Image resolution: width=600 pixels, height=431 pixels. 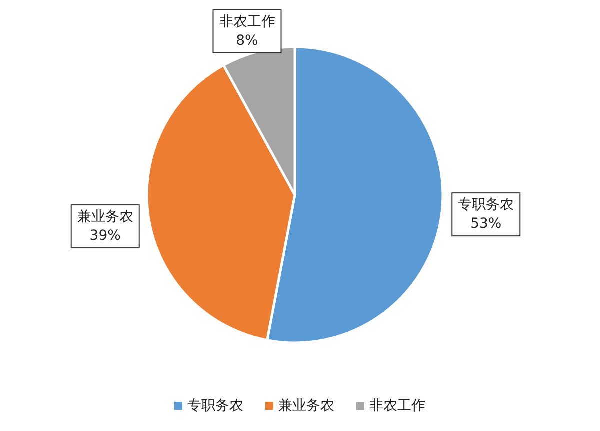 What do you see at coordinates (105, 236) in the screenshot?
I see `data-label: 39%` at bounding box center [105, 236].